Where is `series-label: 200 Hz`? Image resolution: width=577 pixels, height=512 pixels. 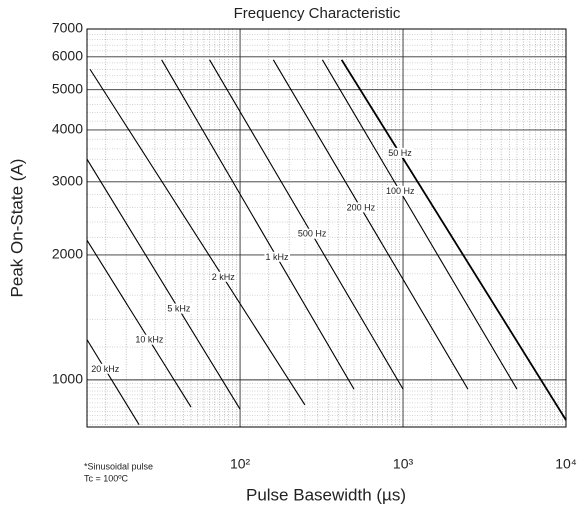 series-label: 200 Hz is located at coordinates (361, 207).